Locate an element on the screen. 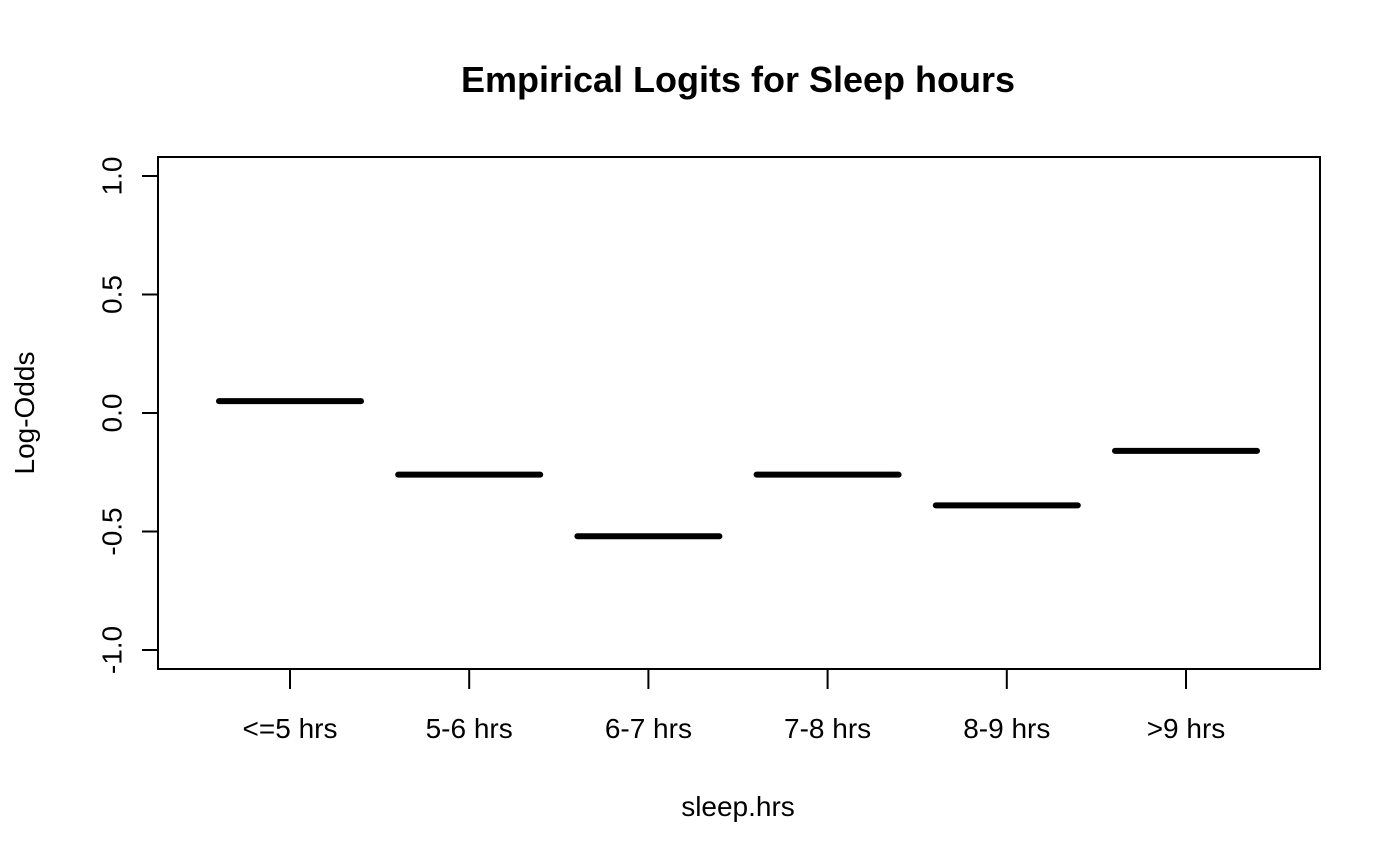 The image size is (1400, 865). data-marks is located at coordinates (738, 469).